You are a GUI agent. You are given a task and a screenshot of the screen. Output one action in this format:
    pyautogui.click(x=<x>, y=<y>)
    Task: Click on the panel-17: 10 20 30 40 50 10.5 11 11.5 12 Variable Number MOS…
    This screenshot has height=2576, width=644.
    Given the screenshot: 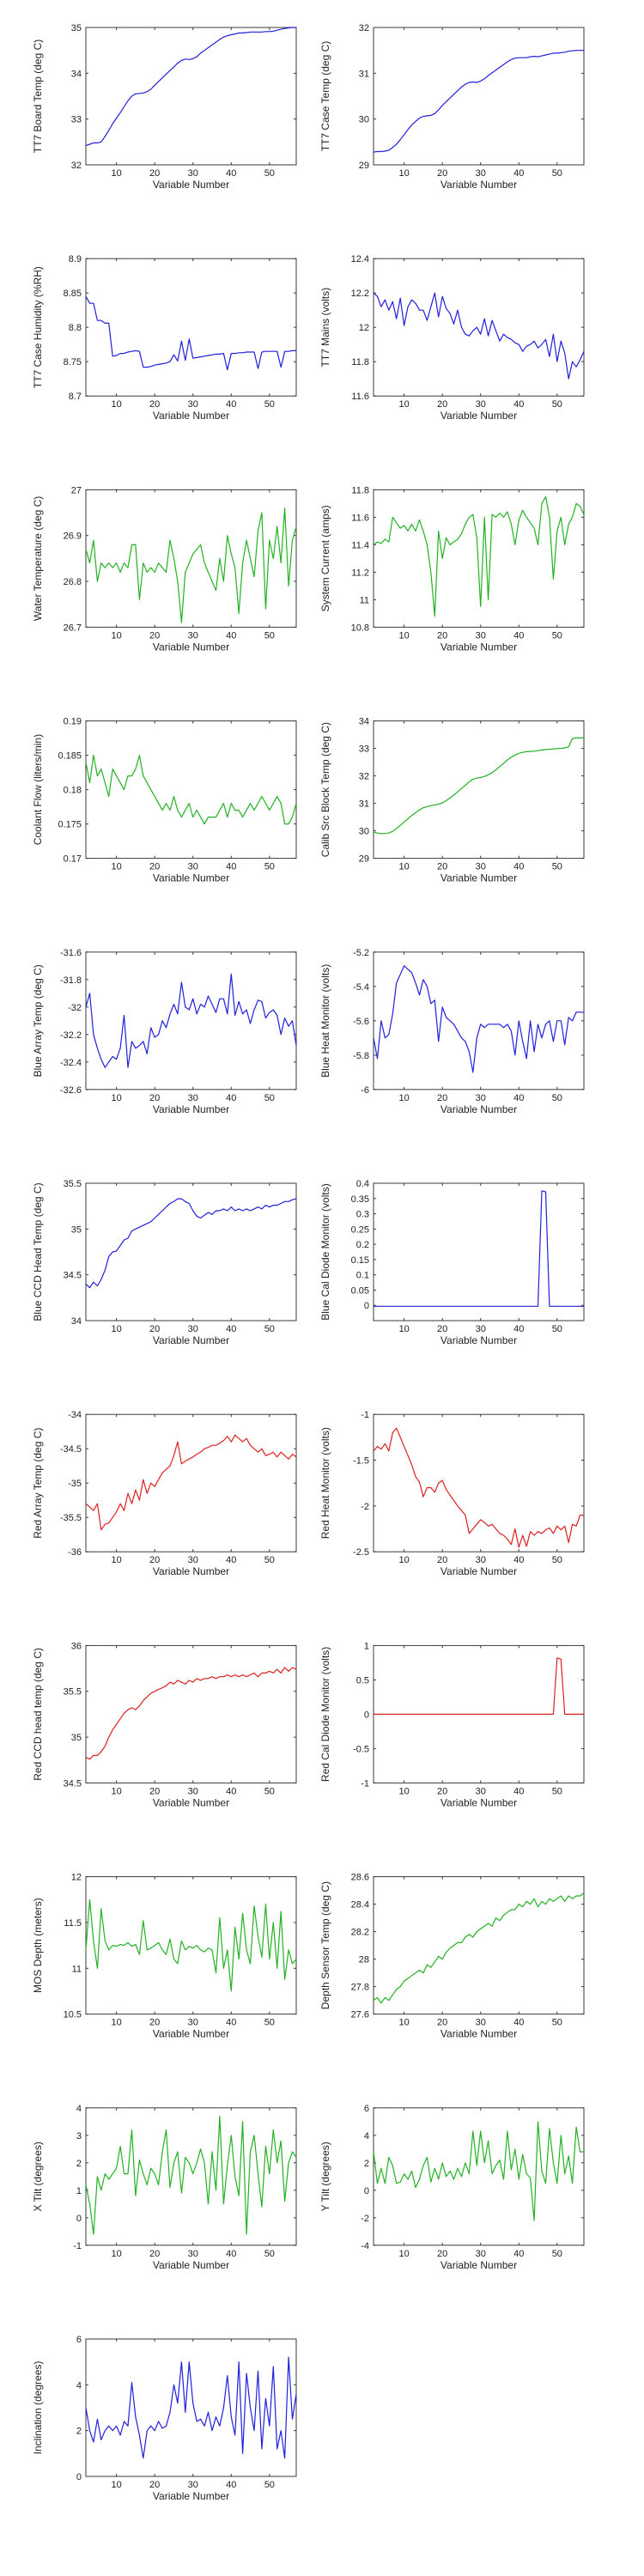 What is the action you would take?
    pyautogui.click(x=164, y=1956)
    